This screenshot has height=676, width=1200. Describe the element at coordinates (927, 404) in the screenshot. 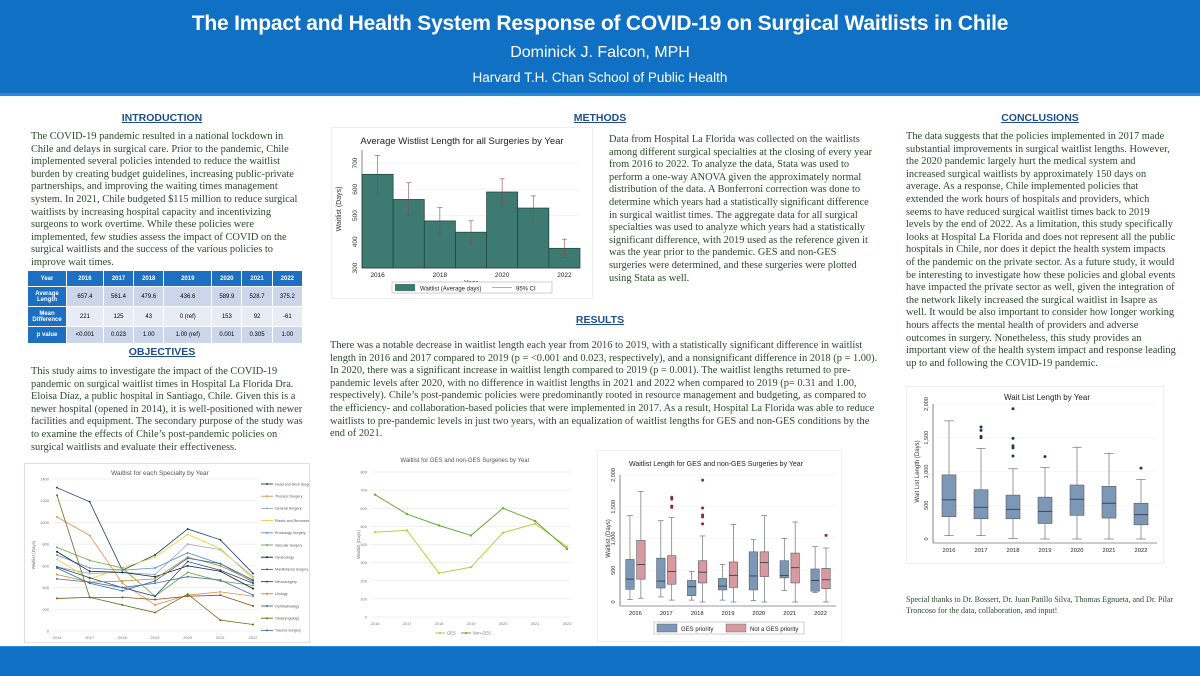

I see `y-tick-label: 2,000` at that location.